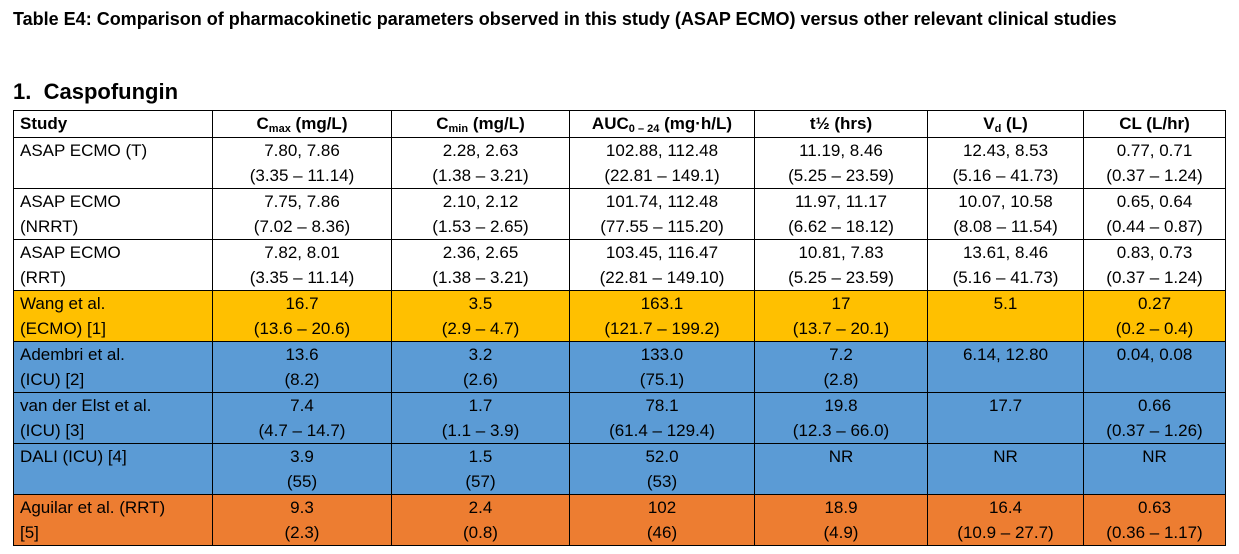 This screenshot has height=554, width=1239. What do you see at coordinates (1005, 354) in the screenshot?
I see `cell-line-value: 6.14, 12.80` at bounding box center [1005, 354].